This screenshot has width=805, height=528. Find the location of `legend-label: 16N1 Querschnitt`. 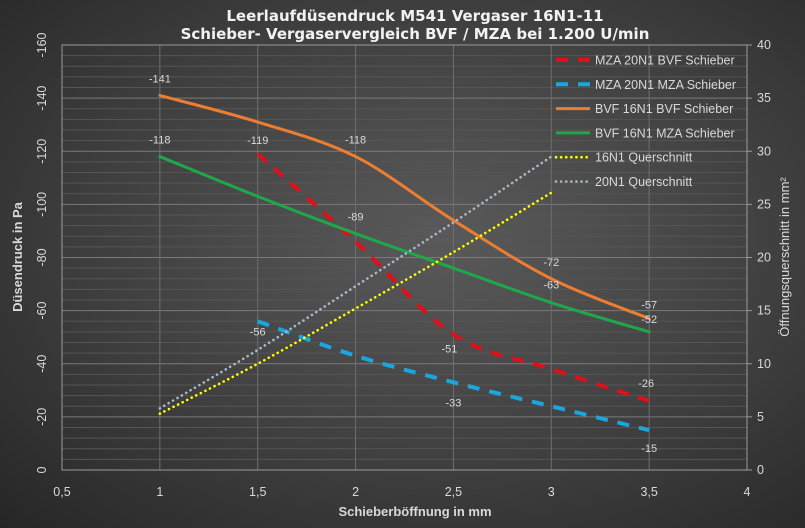

legend-label: 16N1 Querschnitt is located at coordinates (644, 158).